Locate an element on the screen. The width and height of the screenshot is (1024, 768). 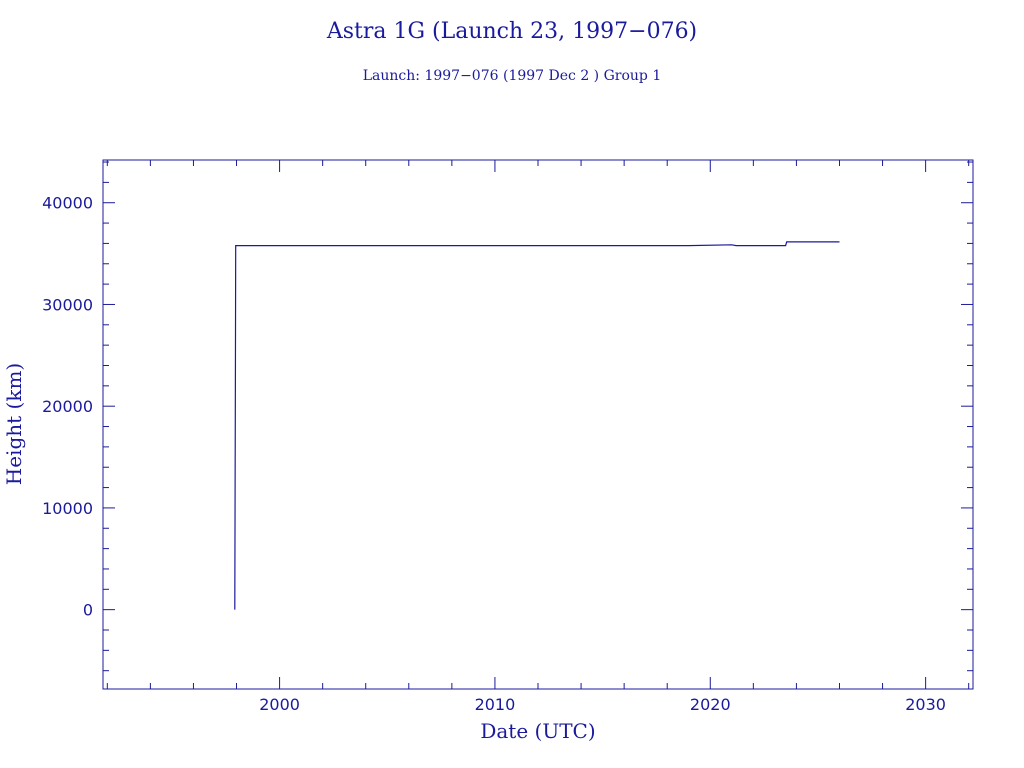
chart-subtitle: Launch: 1997−076 (1997 Dec 2 ) Group 1 is located at coordinates (512, 76).